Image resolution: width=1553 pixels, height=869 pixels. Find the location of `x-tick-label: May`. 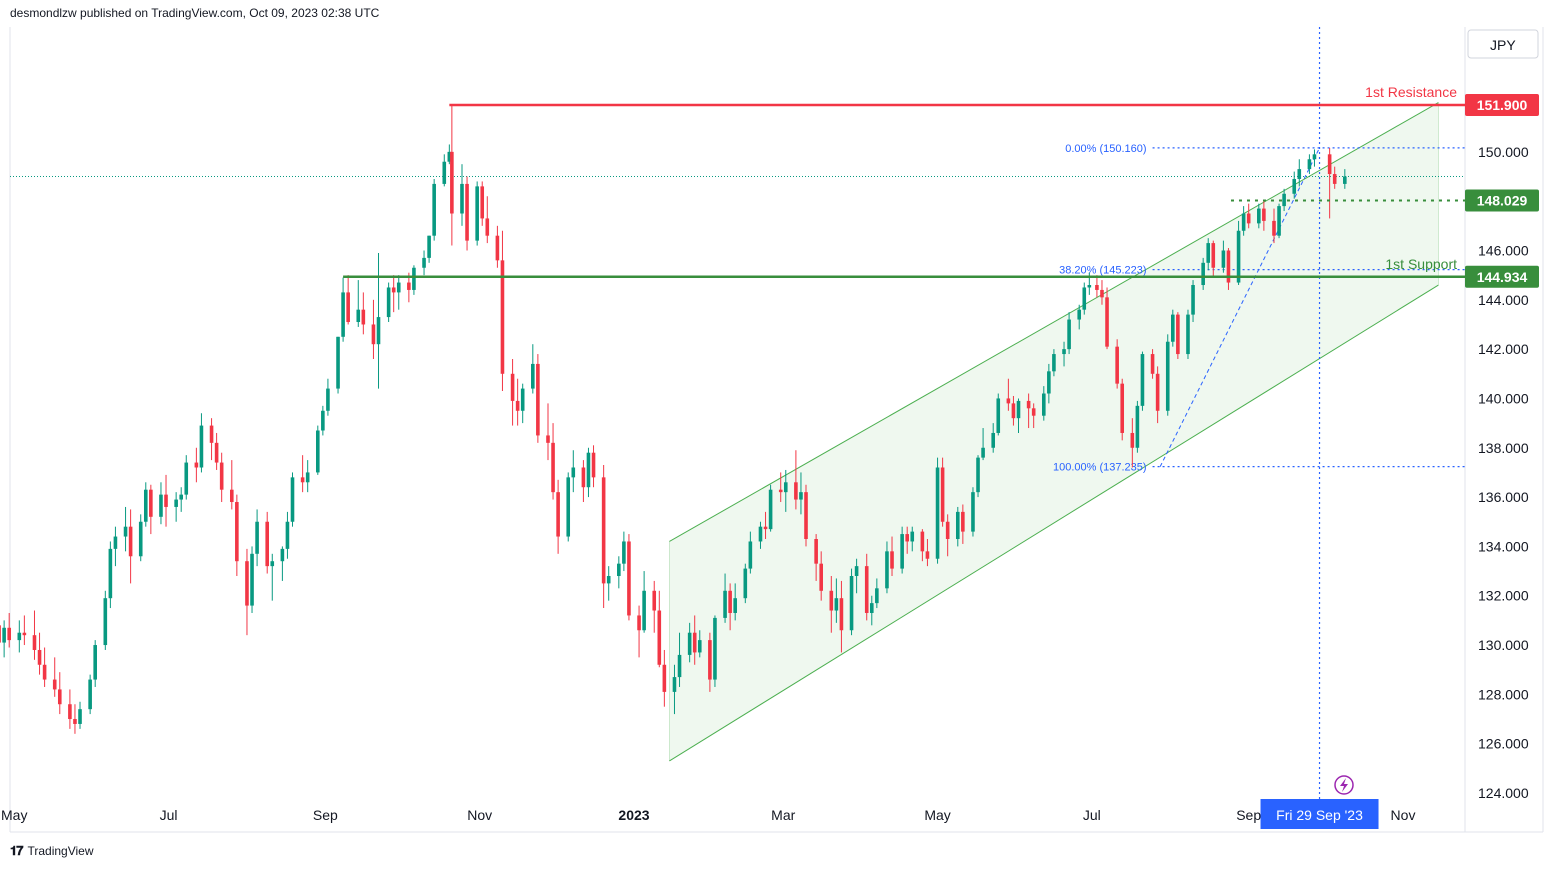

x-tick-label: May is located at coordinates (937, 815).